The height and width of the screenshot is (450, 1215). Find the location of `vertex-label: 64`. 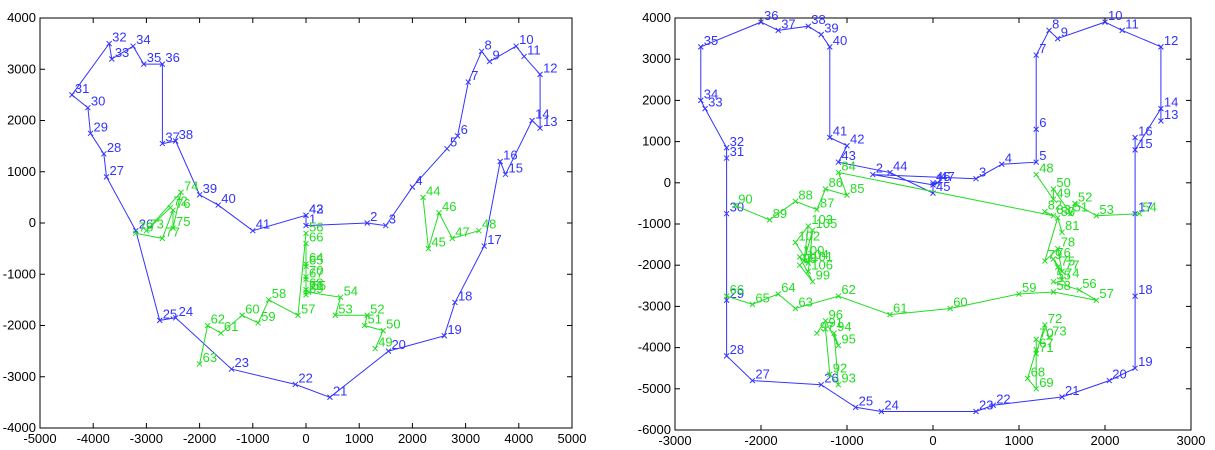

vertex-label: 64 is located at coordinates (788, 287).